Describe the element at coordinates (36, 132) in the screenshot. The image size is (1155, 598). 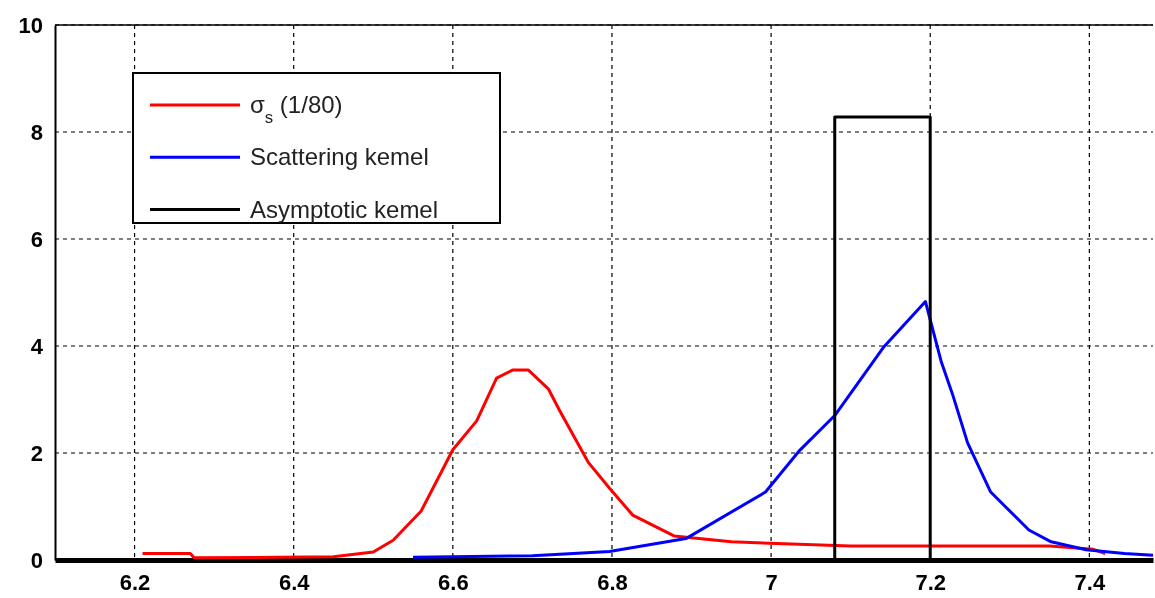
I see `y-tick-label: 8` at that location.